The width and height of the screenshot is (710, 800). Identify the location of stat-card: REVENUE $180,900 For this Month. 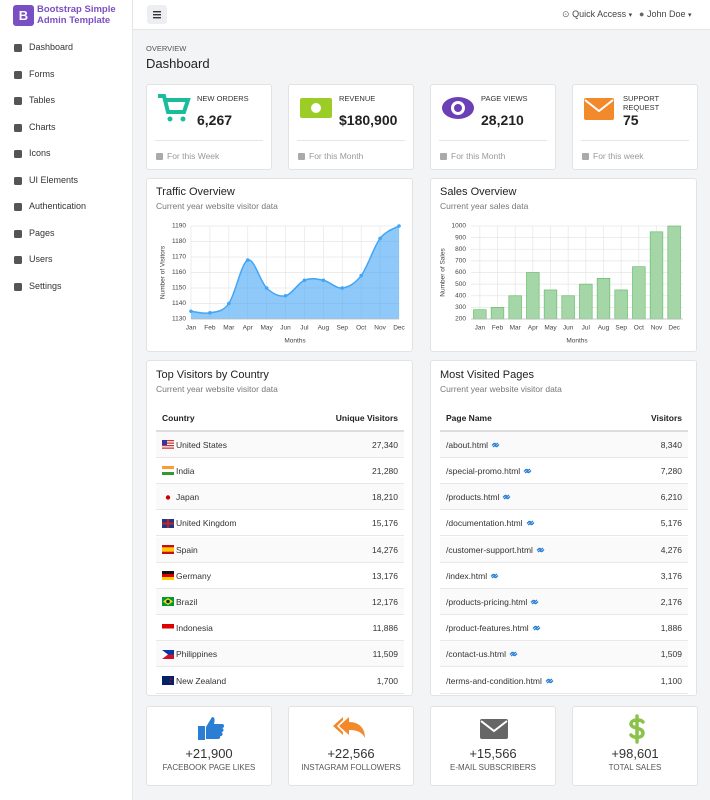
(351, 127).